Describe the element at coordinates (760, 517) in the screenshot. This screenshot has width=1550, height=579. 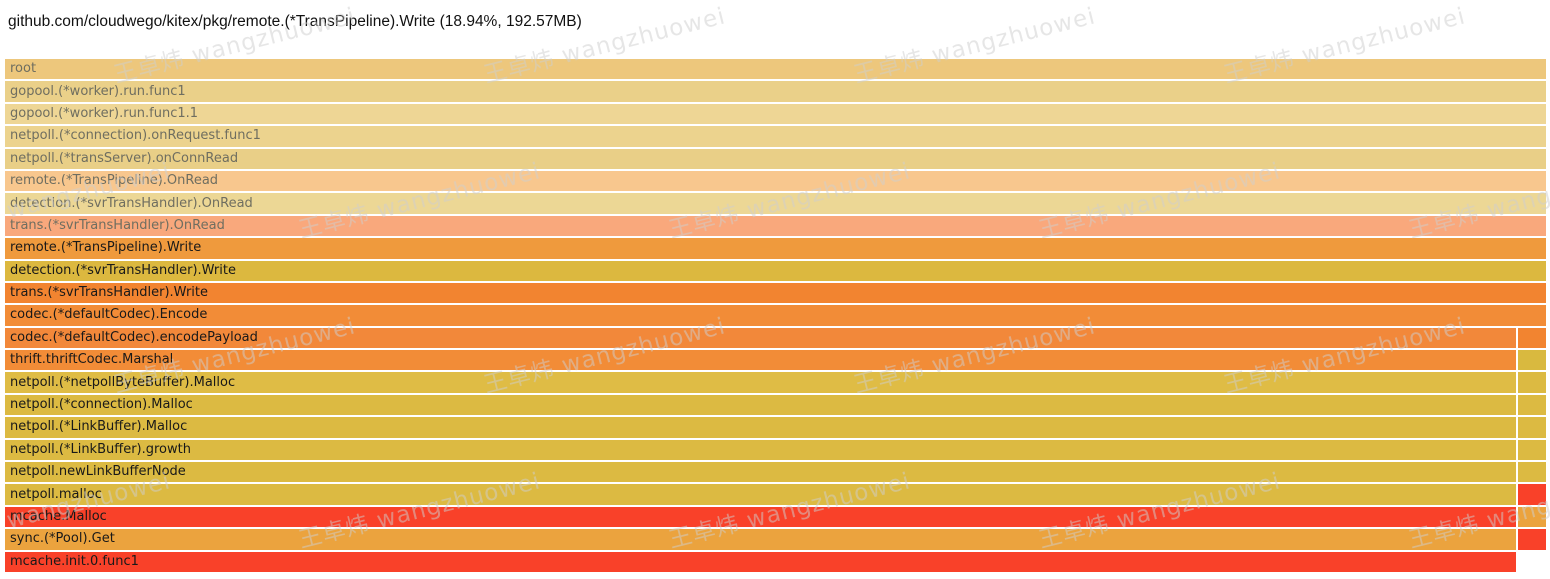
I see `flame-frame: mcache.Malloc` at that location.